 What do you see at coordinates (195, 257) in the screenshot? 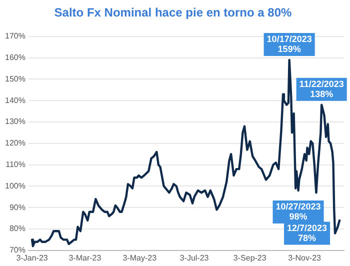
I see `x-tick-label: 3-Jul-23` at bounding box center [195, 257].